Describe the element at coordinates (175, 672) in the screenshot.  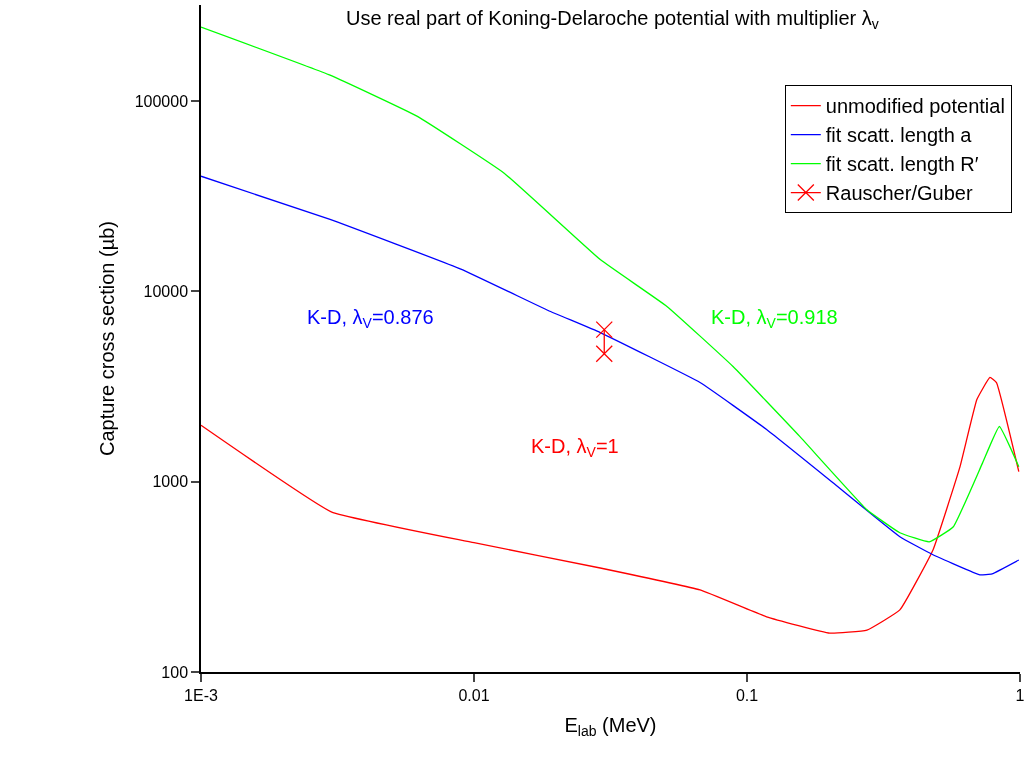
I see `y-tick-label: 100` at that location.